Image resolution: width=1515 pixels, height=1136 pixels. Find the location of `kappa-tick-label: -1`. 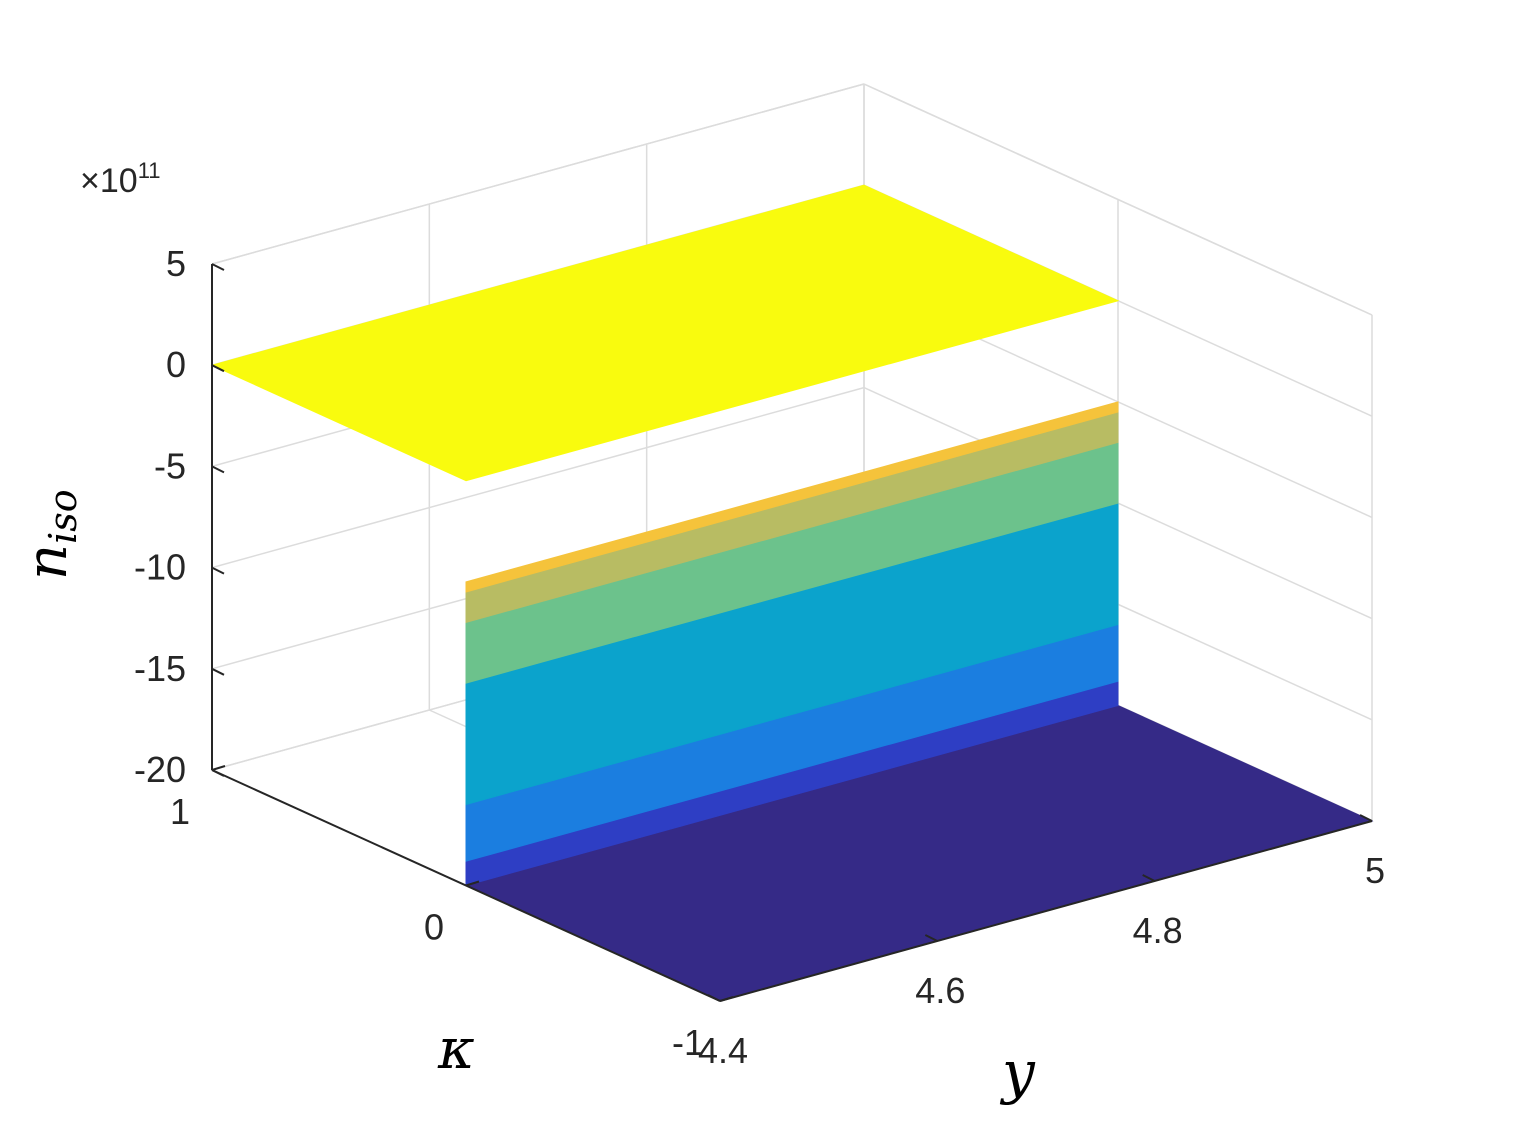

kappa-tick-label: -1 is located at coordinates (688, 1042).